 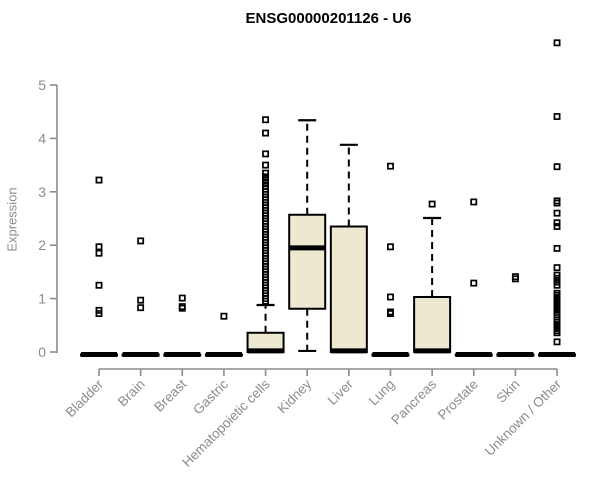 What do you see at coordinates (523, 417) in the screenshot?
I see `x-tick-label: Unknown / Other` at bounding box center [523, 417].